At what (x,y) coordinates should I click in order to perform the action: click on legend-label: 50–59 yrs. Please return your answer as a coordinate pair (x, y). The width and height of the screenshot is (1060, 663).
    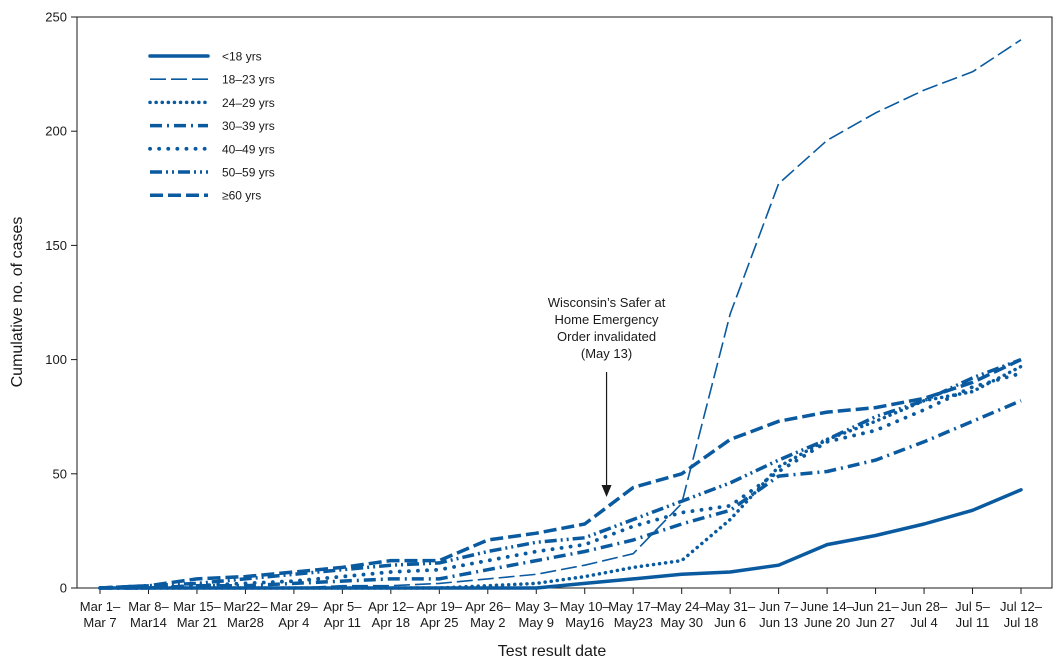
    Looking at the image, I should click on (248, 173).